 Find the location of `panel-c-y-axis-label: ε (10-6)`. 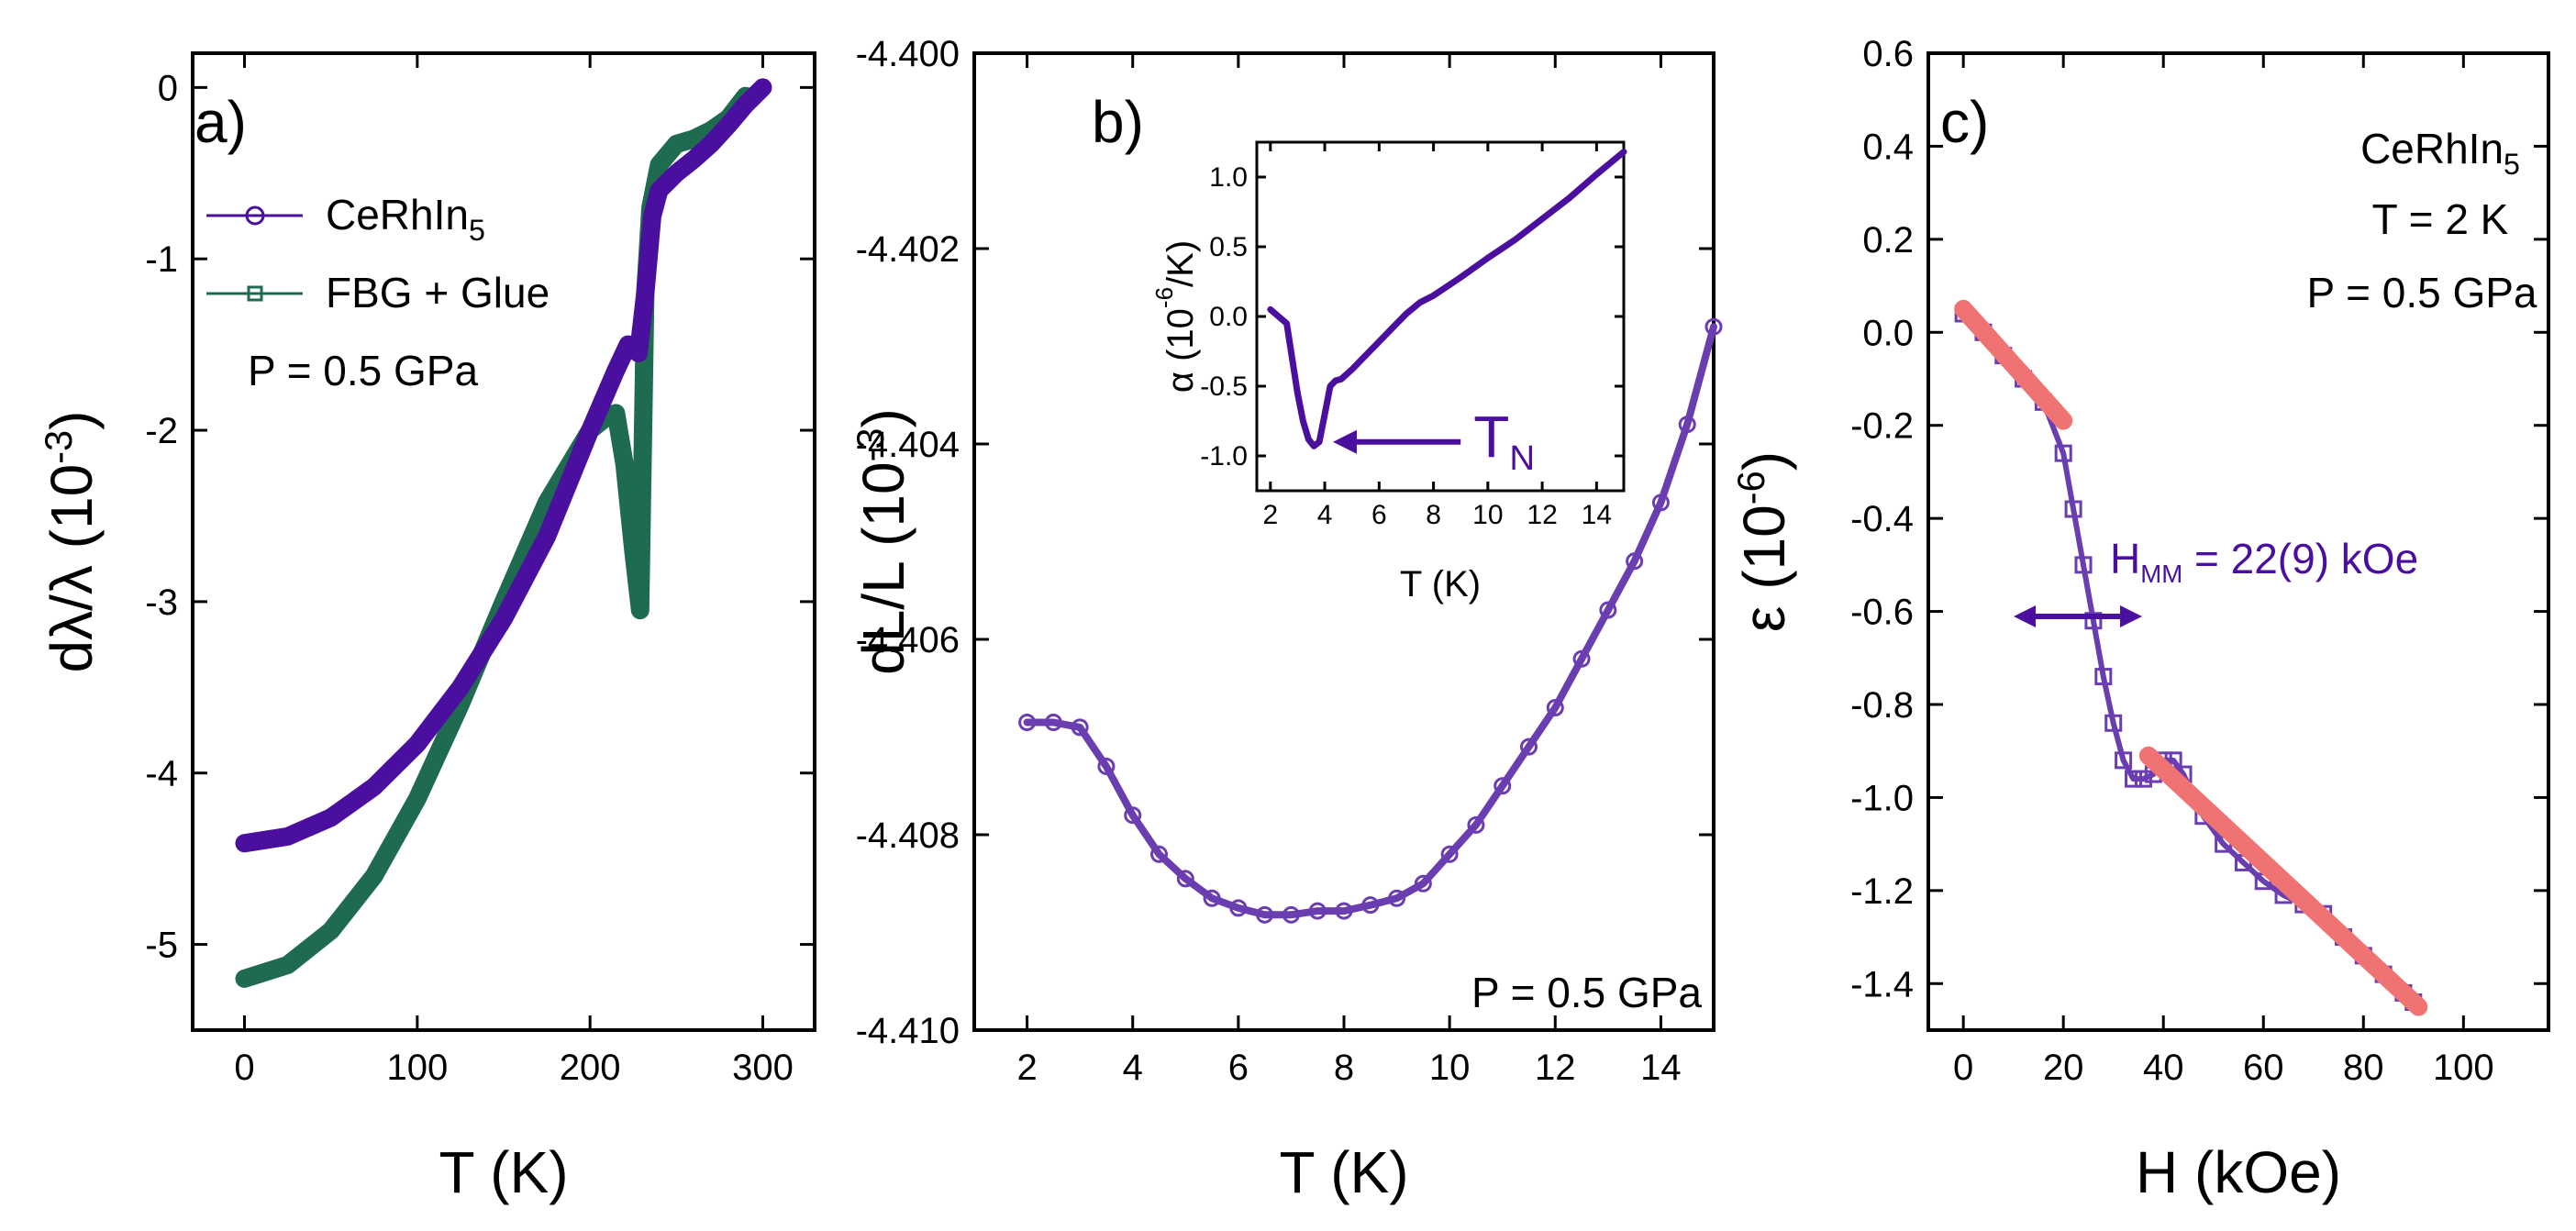

panel-c-y-axis-label: ε (10-6) is located at coordinates (1763, 541).